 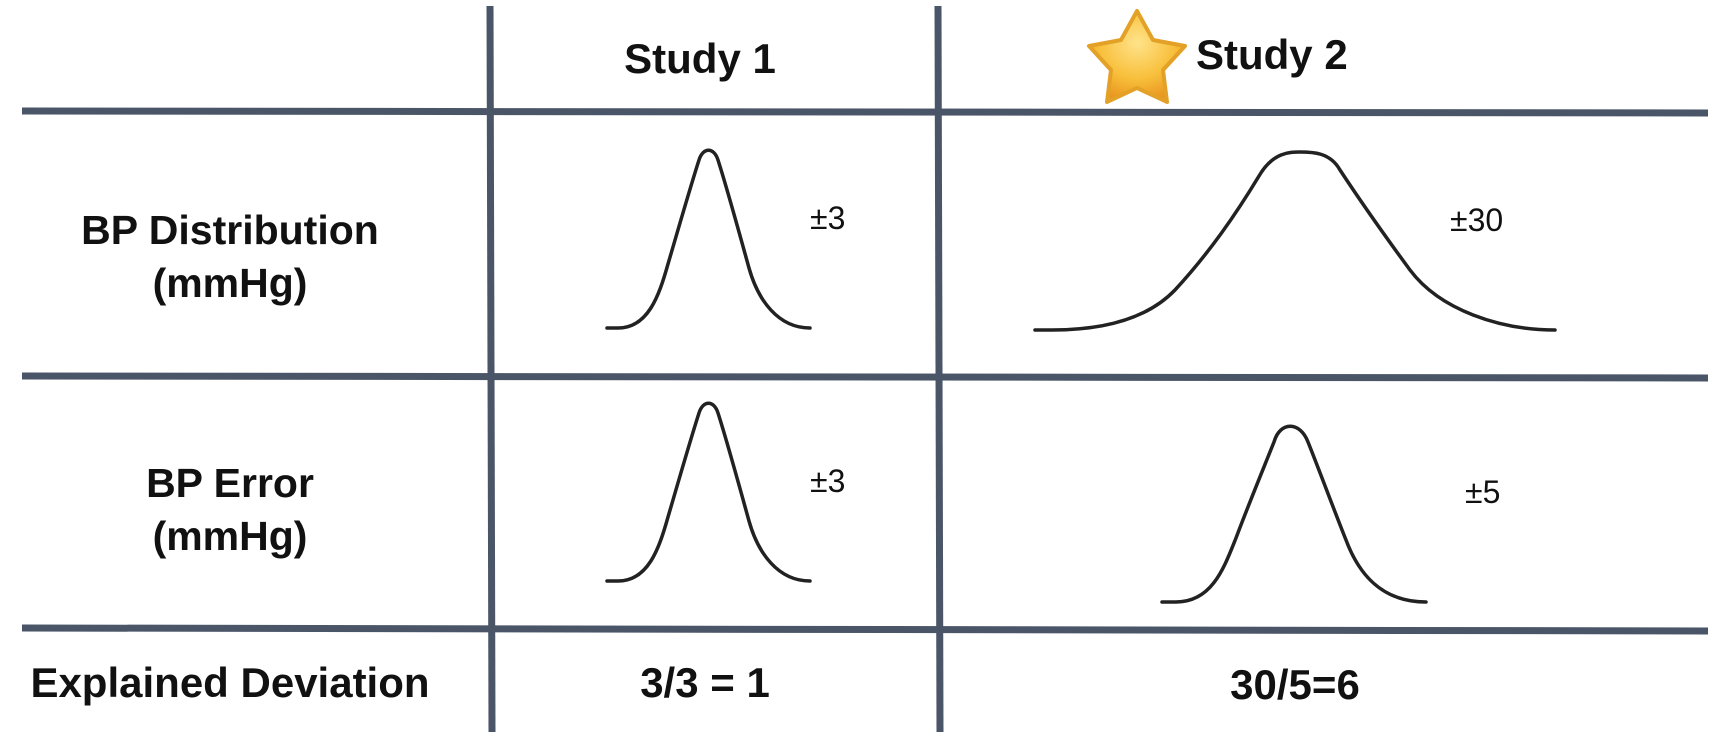 What do you see at coordinates (828, 481) in the screenshot?
I see `study1-error-sd: ±3` at bounding box center [828, 481].